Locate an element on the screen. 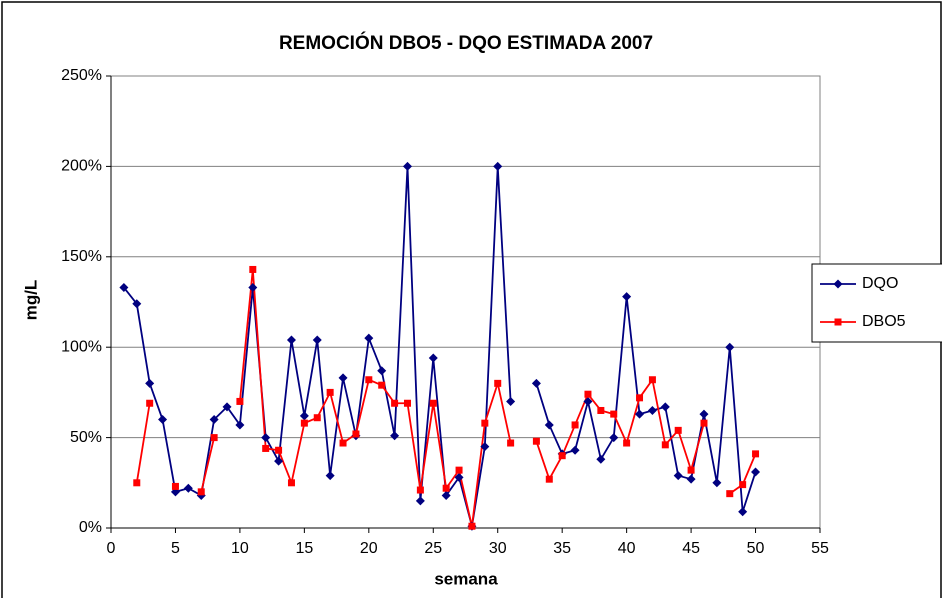  x-tick-label: 0 is located at coordinates (111, 548).